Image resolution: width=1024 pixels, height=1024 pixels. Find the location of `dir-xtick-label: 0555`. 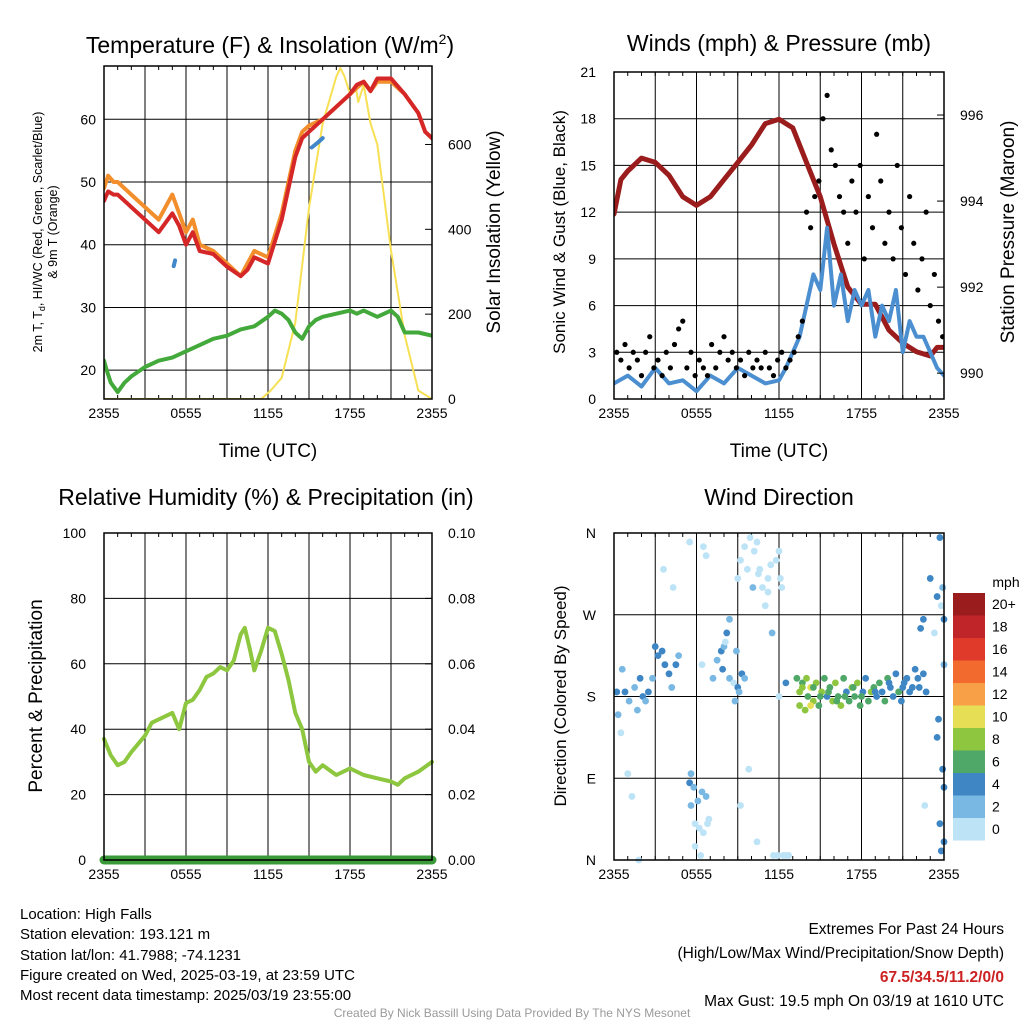

dir-xtick-label: 0555 is located at coordinates (696, 874).